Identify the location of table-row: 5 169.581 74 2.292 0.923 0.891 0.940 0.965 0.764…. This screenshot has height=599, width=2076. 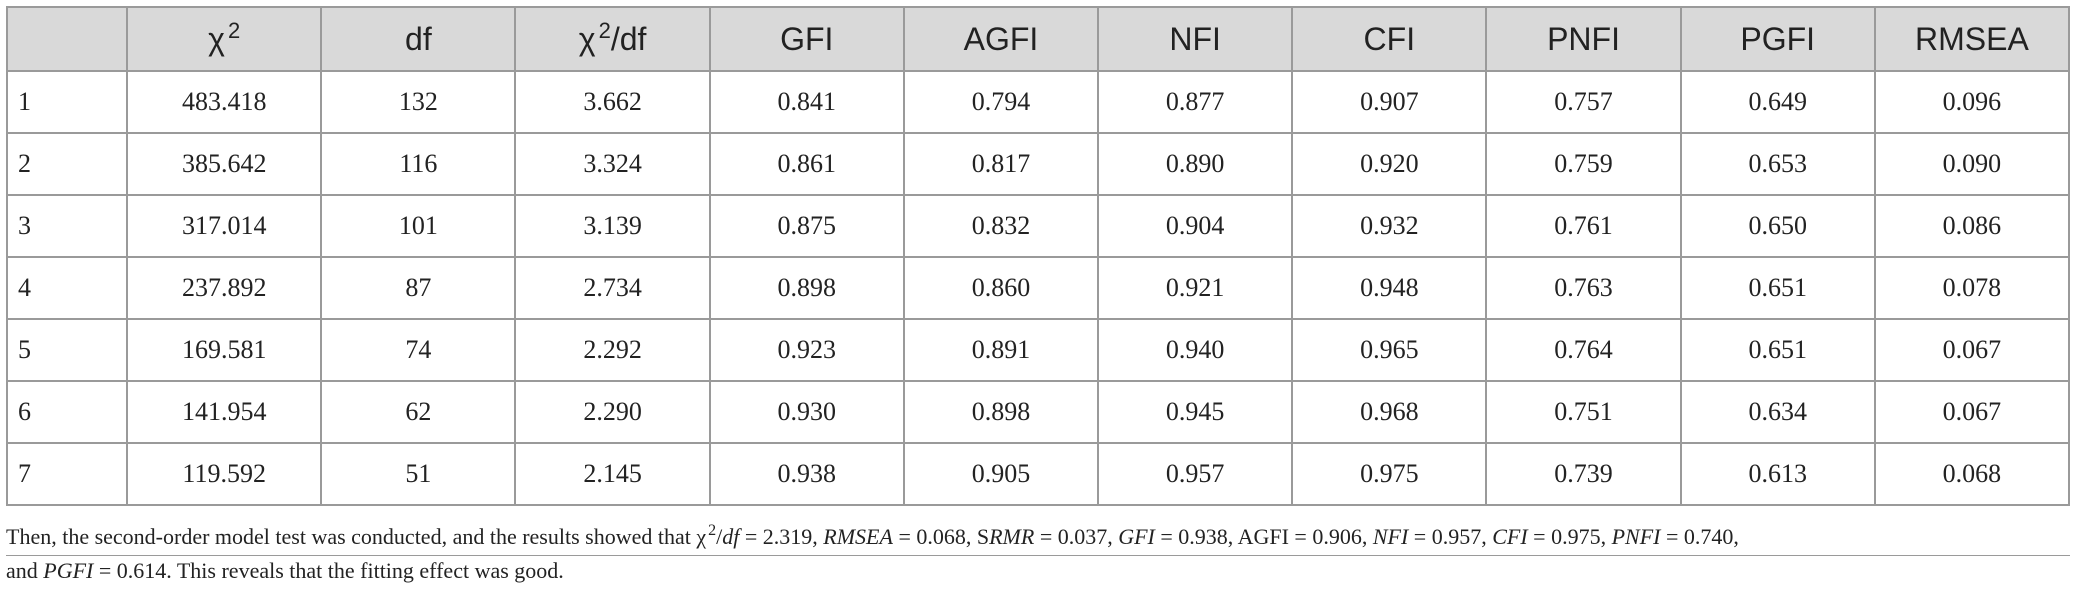
(1038, 350).